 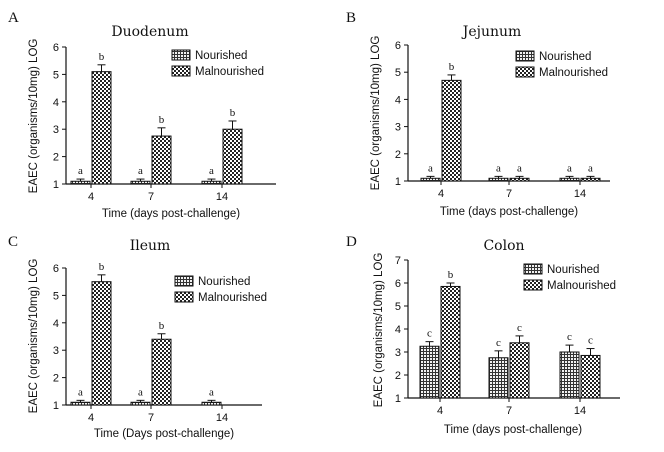 What do you see at coordinates (351, 18) in the screenshot?
I see `panel-letter-b: B` at bounding box center [351, 18].